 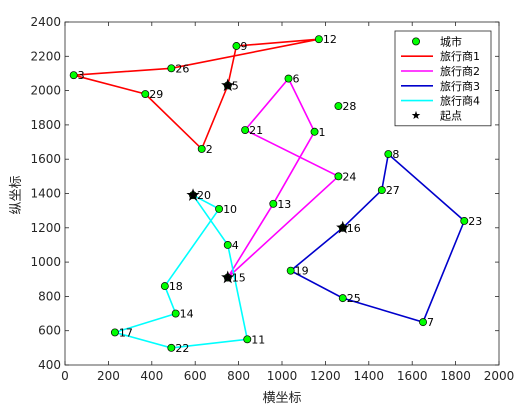 What do you see at coordinates (204, 195) in the screenshot?
I see `city-label: 20` at bounding box center [204, 195].